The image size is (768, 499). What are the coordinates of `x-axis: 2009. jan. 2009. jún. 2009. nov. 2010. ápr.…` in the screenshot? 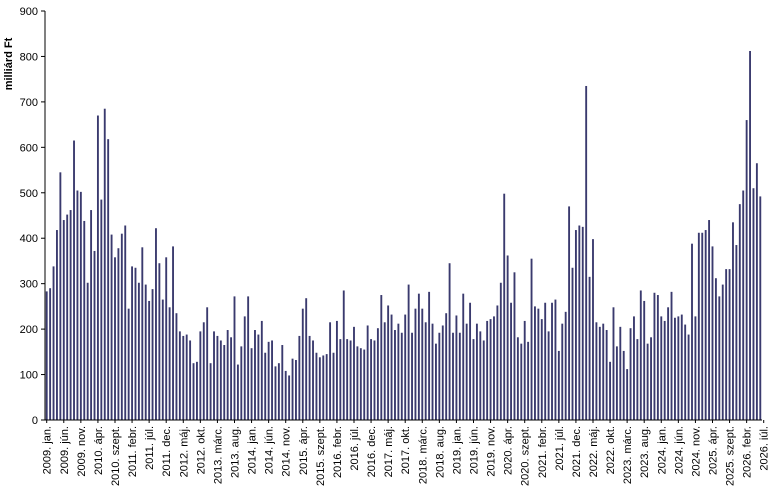 It's located at (405, 453).